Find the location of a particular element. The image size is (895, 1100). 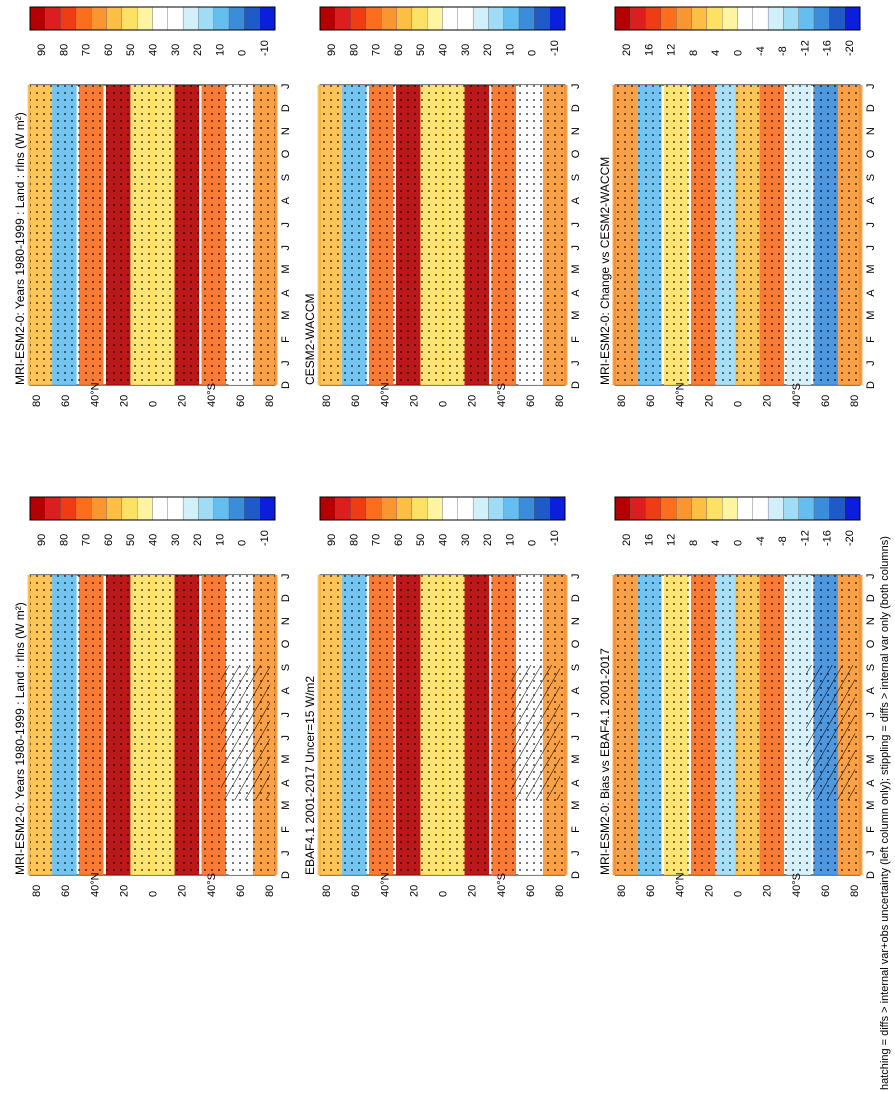

colorbar-label: -20 is located at coordinates (850, 48).